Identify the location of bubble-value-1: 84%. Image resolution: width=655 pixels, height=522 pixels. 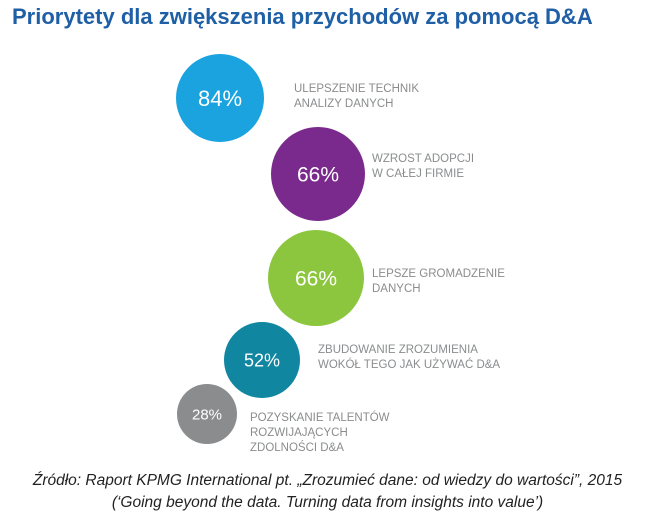
(220, 98).